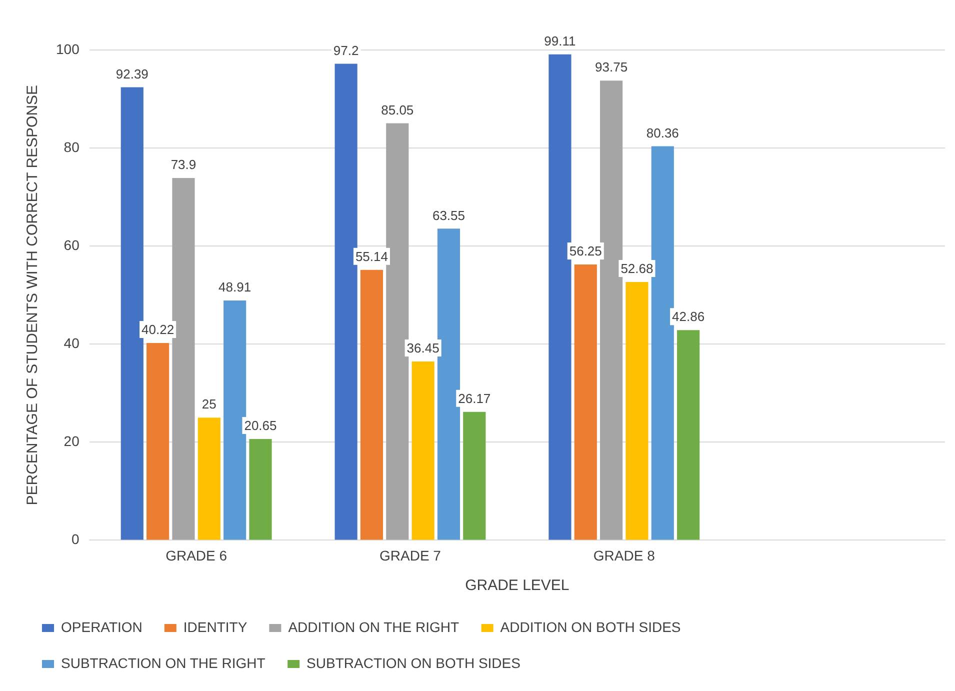 The width and height of the screenshot is (955, 691). What do you see at coordinates (209, 404) in the screenshot?
I see `data-label: 25` at bounding box center [209, 404].